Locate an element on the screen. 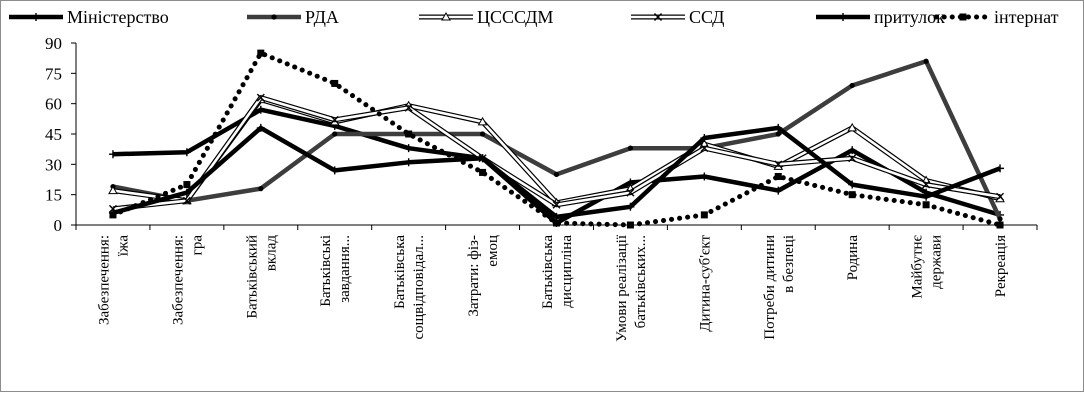  legend-item-2: РДА is located at coordinates (293, 17).